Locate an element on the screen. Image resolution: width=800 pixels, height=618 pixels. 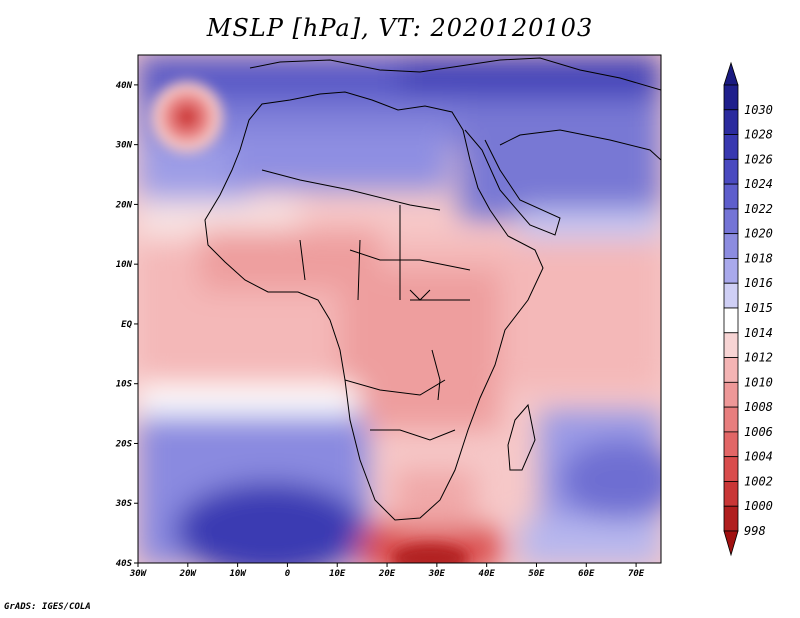
colorbar-label: 1030 is located at coordinates (758, 110).